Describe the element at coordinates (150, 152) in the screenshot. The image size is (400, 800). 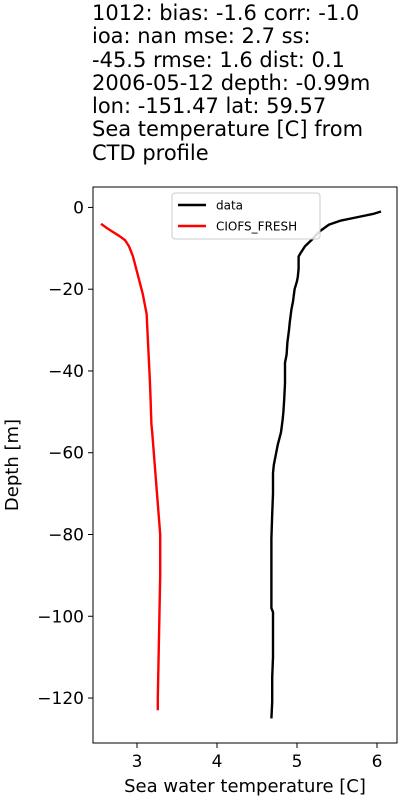
I see `title-line: CTD profile` at that location.